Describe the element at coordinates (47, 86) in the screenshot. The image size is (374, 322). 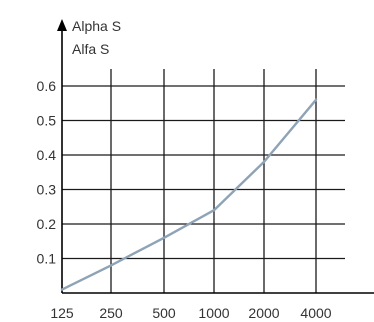
I see `y-tick-label: 0.6` at that location.